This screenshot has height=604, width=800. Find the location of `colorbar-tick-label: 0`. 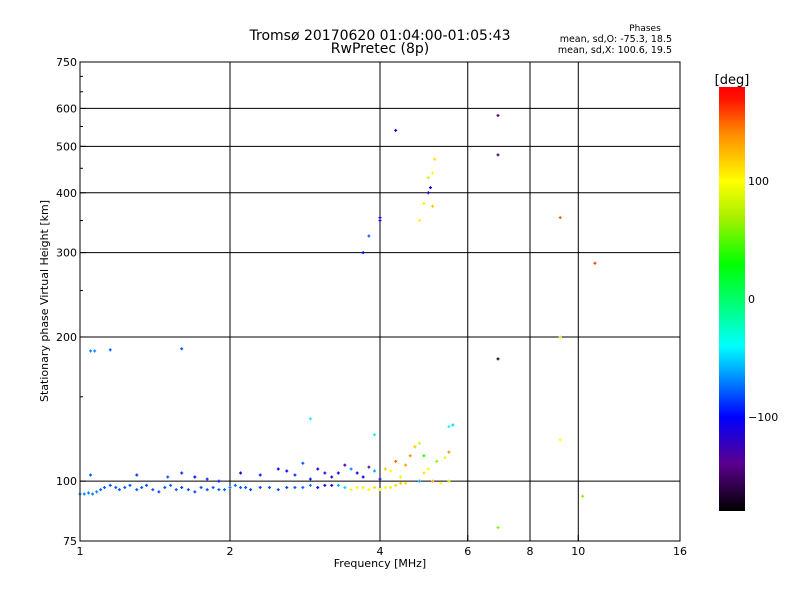

colorbar-tick-label: 0 is located at coordinates (751, 299).